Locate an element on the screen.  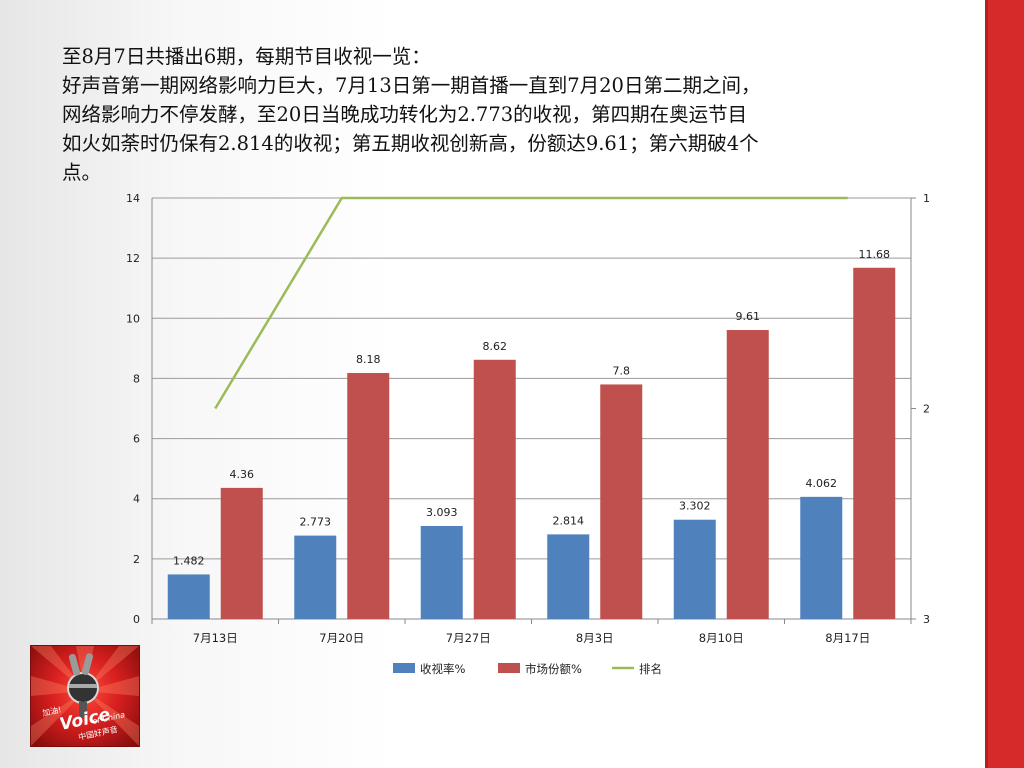
y-tick-label: 10 is located at coordinates (133, 318).